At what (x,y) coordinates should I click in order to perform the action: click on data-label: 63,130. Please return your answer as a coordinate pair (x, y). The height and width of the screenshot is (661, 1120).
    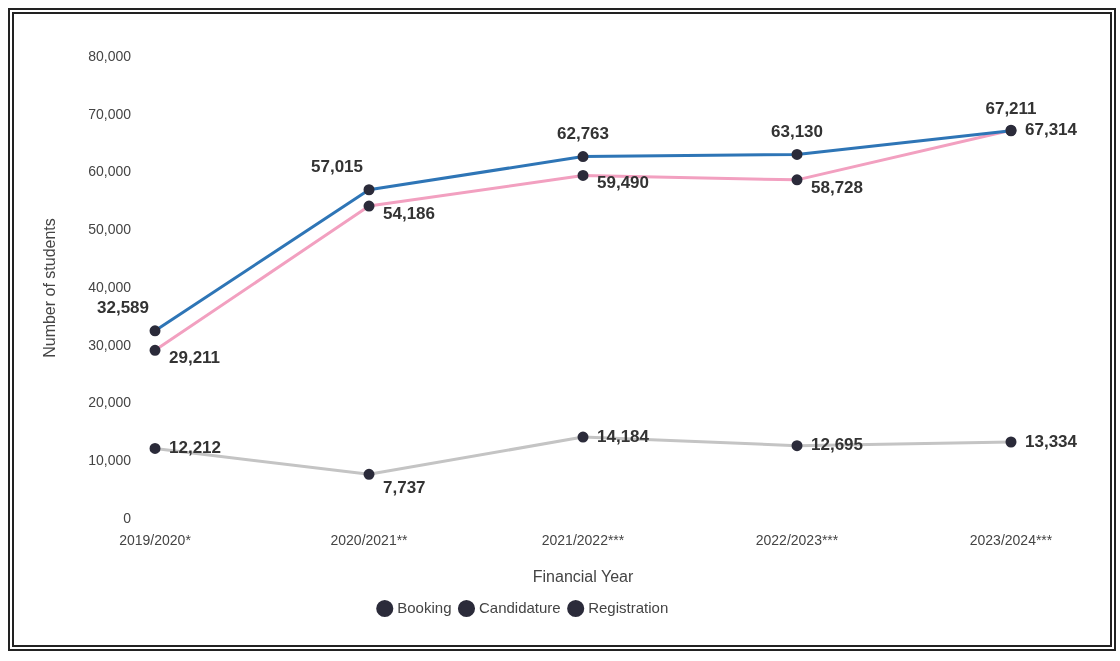
    Looking at the image, I should click on (797, 132).